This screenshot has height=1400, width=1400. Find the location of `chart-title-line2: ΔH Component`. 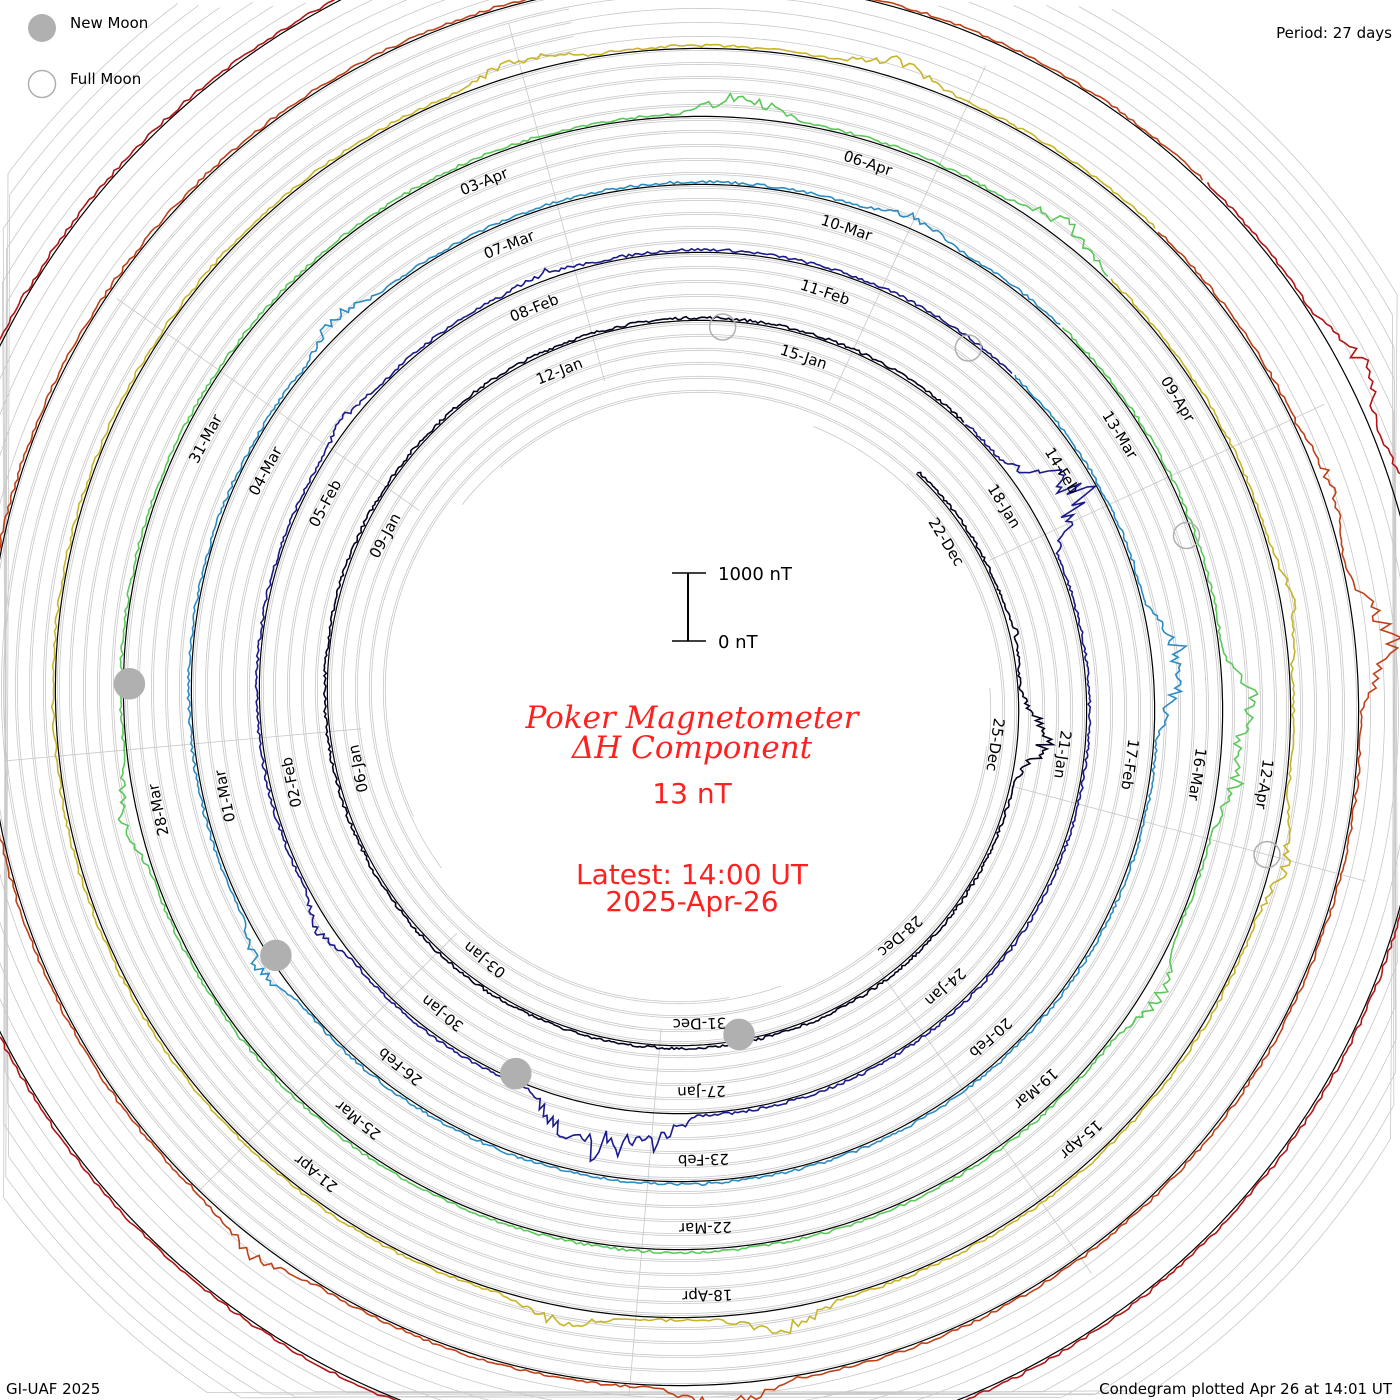

chart-title-line2: ΔH Component is located at coordinates (692, 748).